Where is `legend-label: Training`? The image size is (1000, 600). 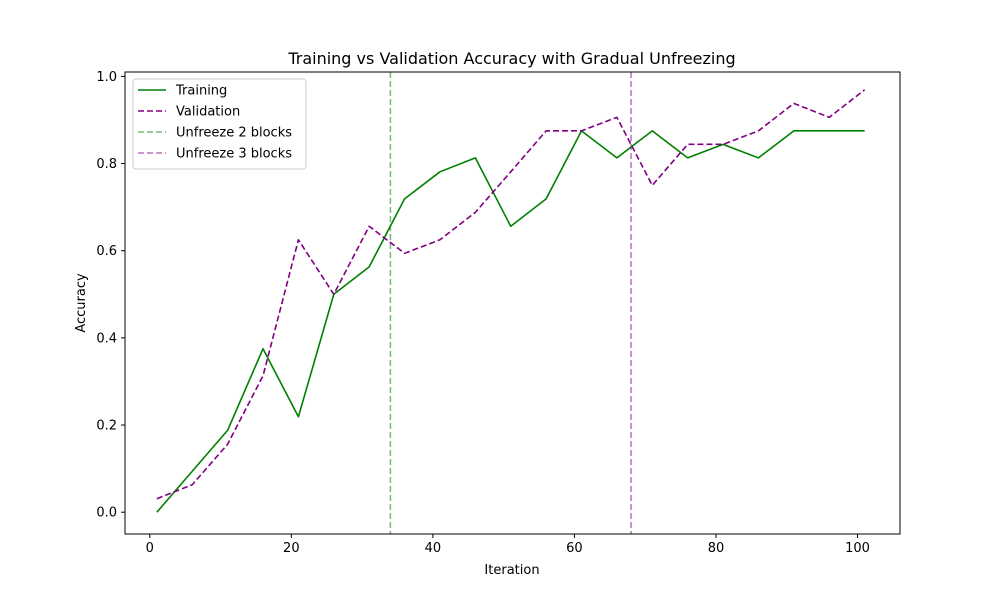 legend-label: Training is located at coordinates (201, 91).